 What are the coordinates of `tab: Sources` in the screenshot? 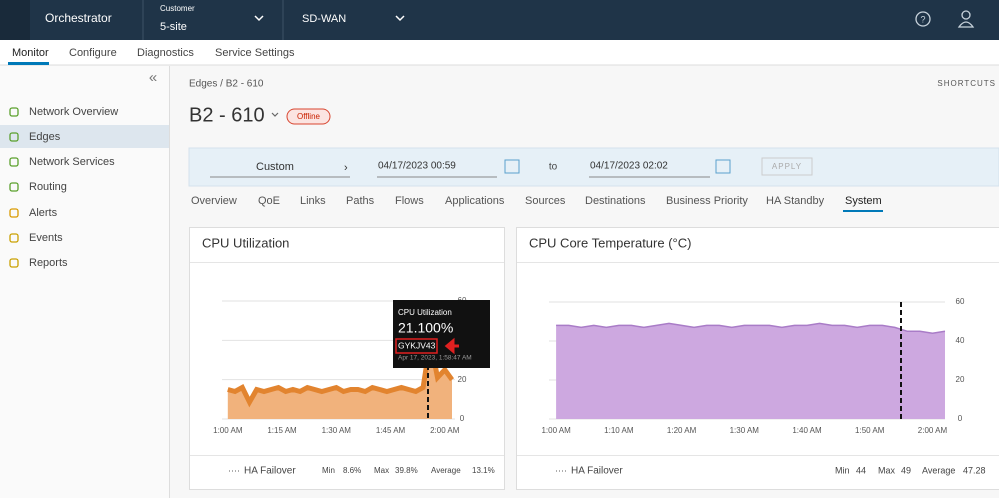 It's located at (545, 201).